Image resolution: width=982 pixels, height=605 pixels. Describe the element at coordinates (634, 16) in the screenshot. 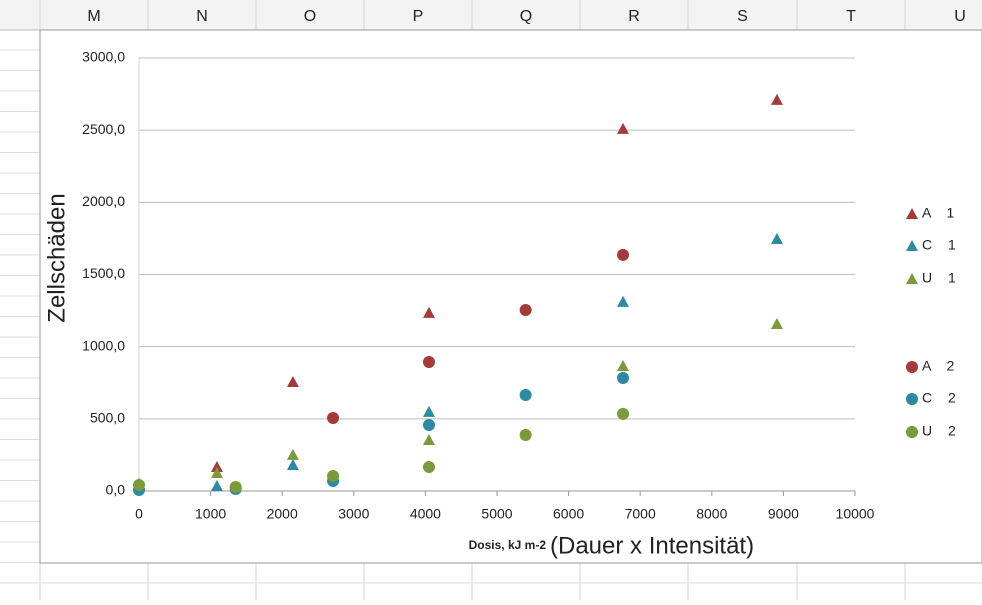

I see `column-header: R` at that location.